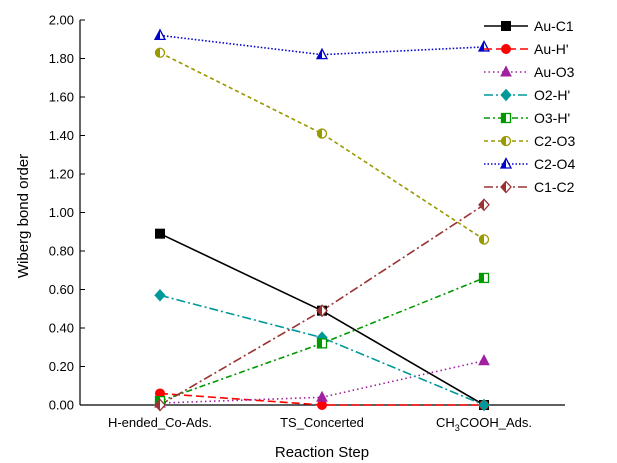  Describe the element at coordinates (551, 49) in the screenshot. I see `legend-label: Au-H'` at that location.